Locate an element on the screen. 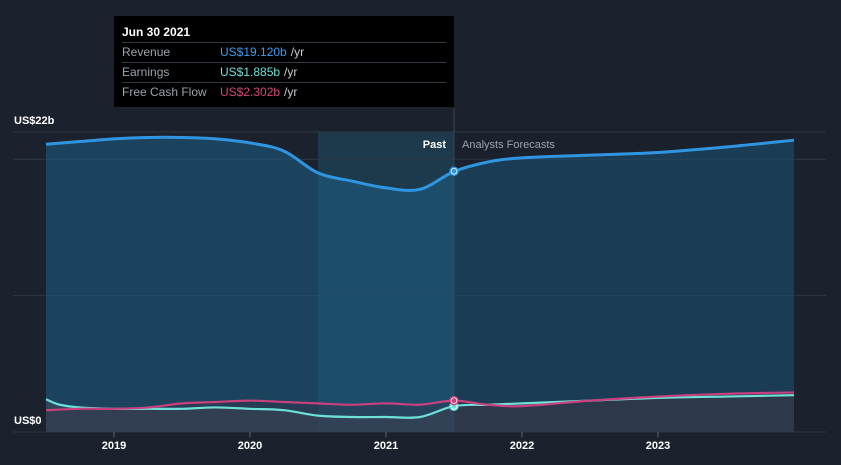 Image resolution: width=841 pixels, height=465 pixels. tooltip-row-revenue: Revenue US$19.120b /yr is located at coordinates (284, 53).